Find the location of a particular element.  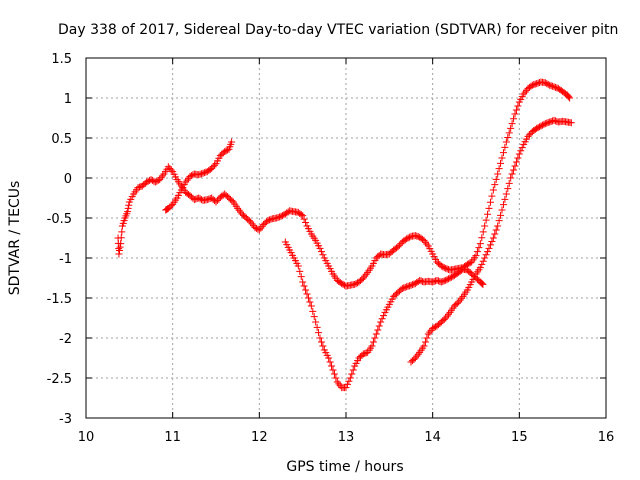

x-tick-label: 14 is located at coordinates (432, 437).